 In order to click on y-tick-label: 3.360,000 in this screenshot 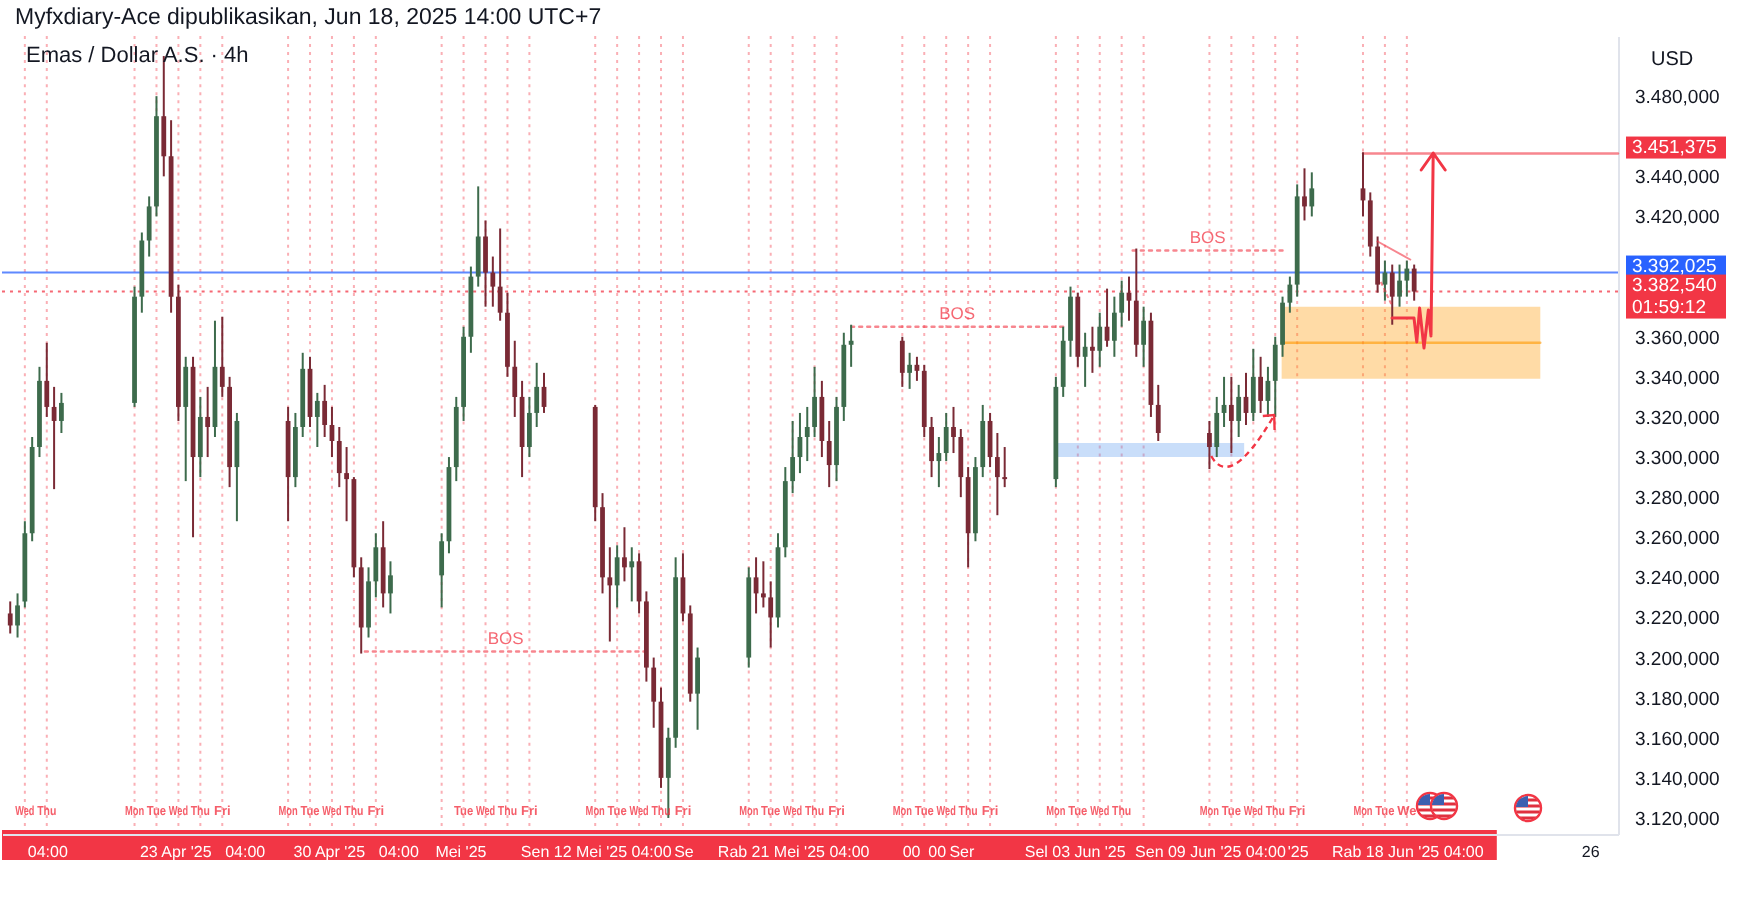, I will do `click(1677, 338)`.